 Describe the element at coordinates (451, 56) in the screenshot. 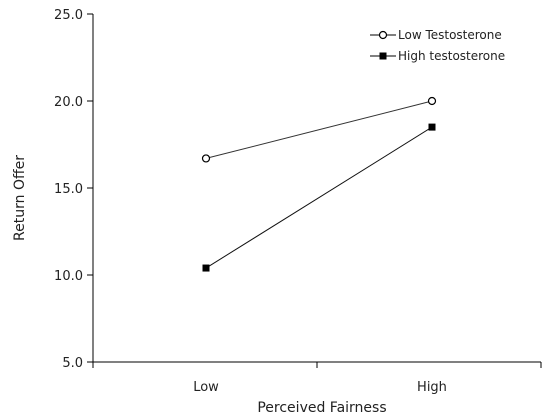

I see `legend-label: High testosterone` at that location.